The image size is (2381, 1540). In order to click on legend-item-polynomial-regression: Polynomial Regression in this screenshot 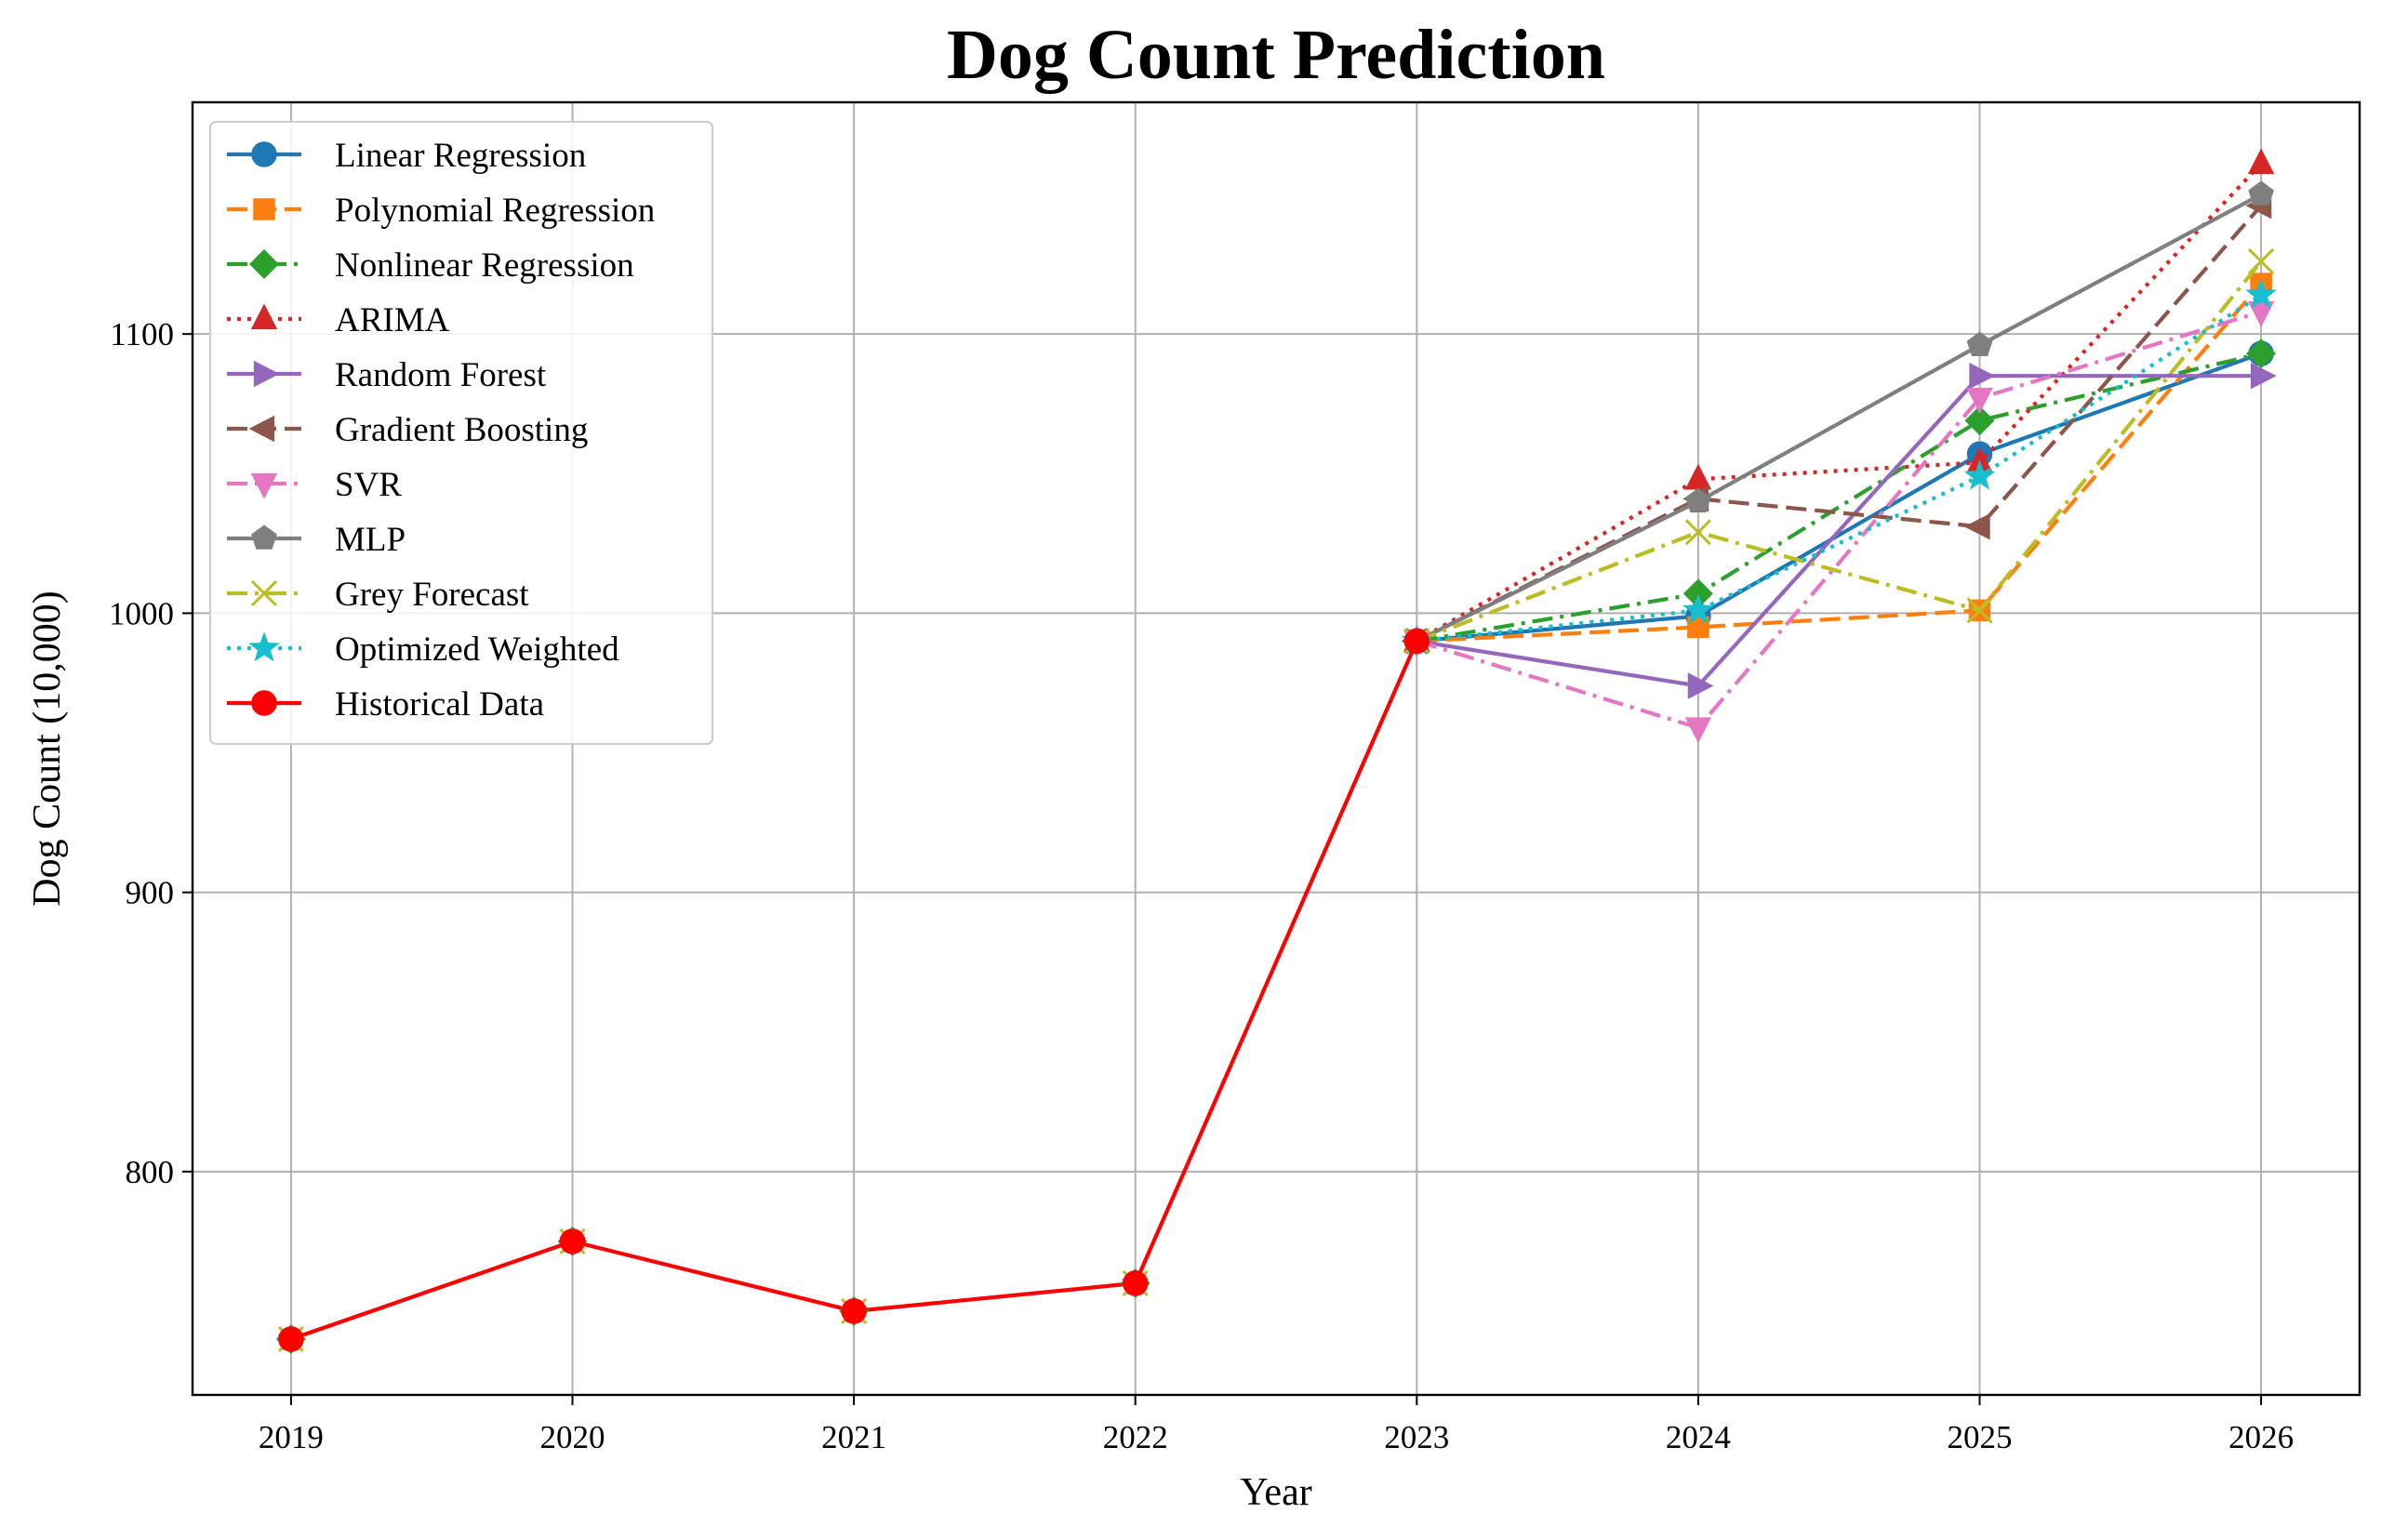, I will do `click(441, 211)`.